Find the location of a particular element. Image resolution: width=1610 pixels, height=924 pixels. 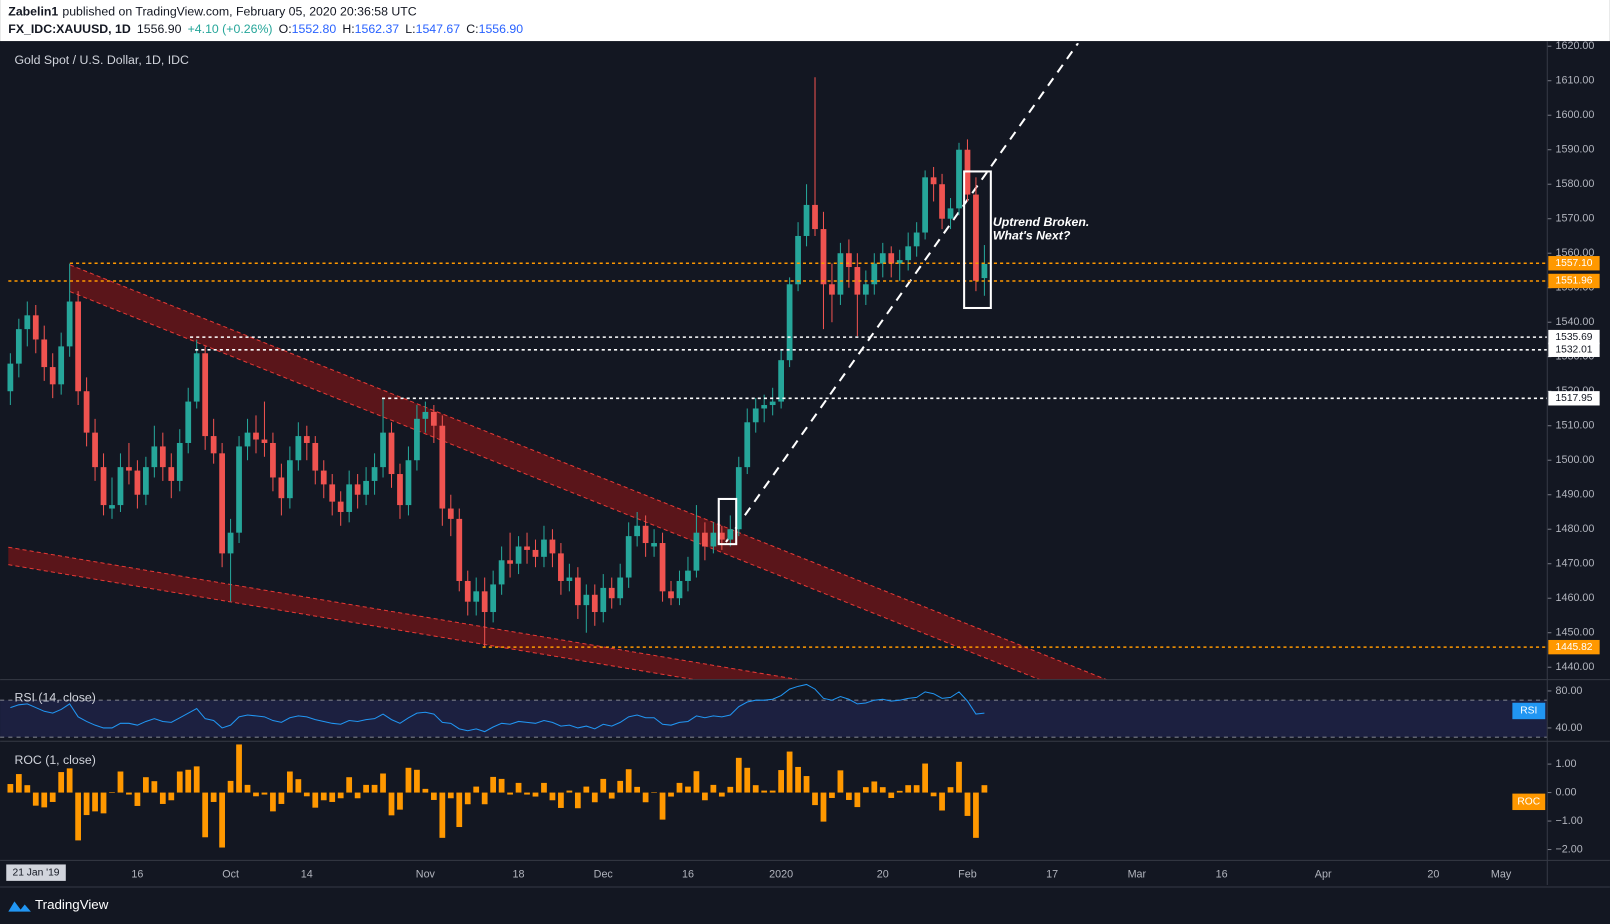

y-tick-label: 1440.00 is located at coordinates (1574, 667).